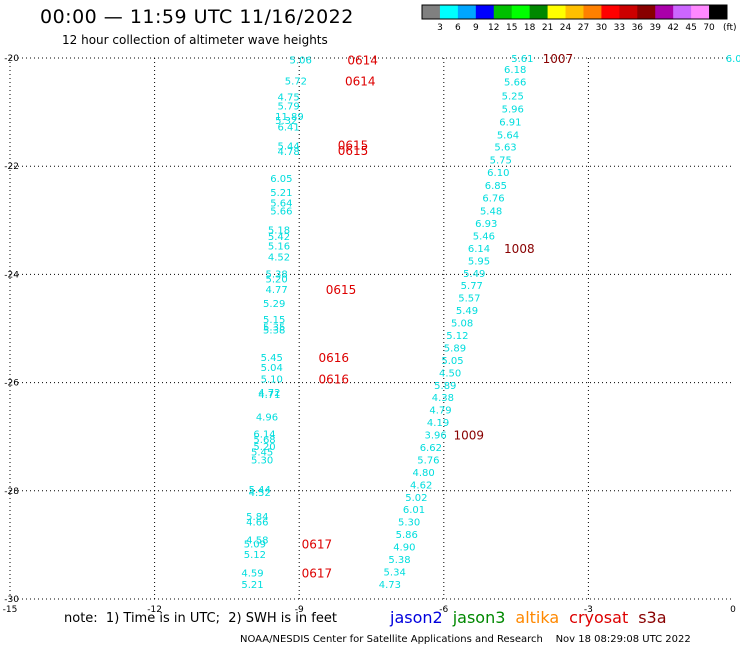  Describe the element at coordinates (279, 230) in the screenshot. I see `swh-value-label: 5.18` at that location.